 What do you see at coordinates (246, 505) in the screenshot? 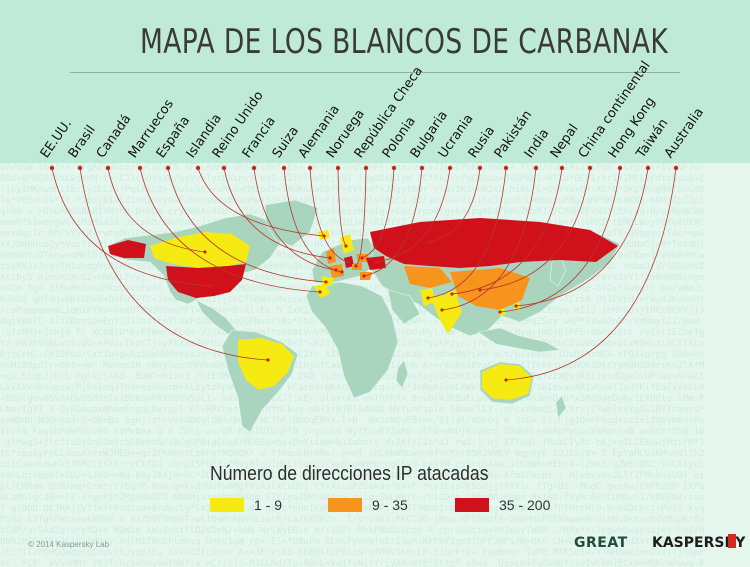
I see `legend-item: 1 - 9` at bounding box center [246, 505].